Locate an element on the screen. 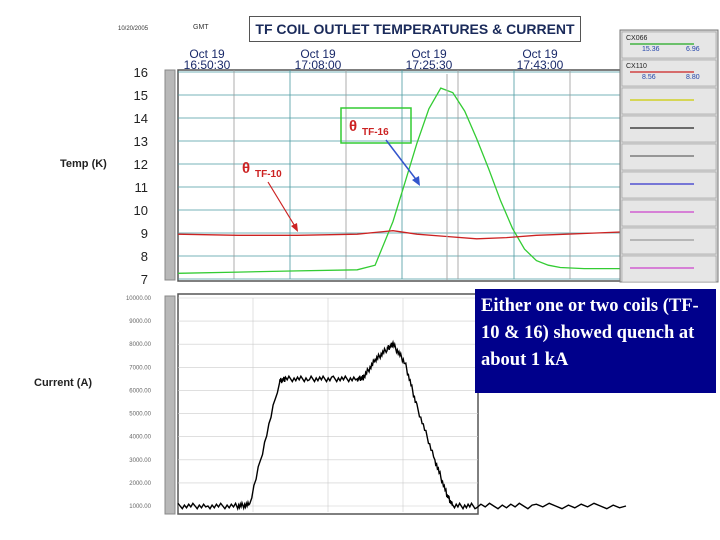  tf16-callout-box is located at coordinates (376, 125).